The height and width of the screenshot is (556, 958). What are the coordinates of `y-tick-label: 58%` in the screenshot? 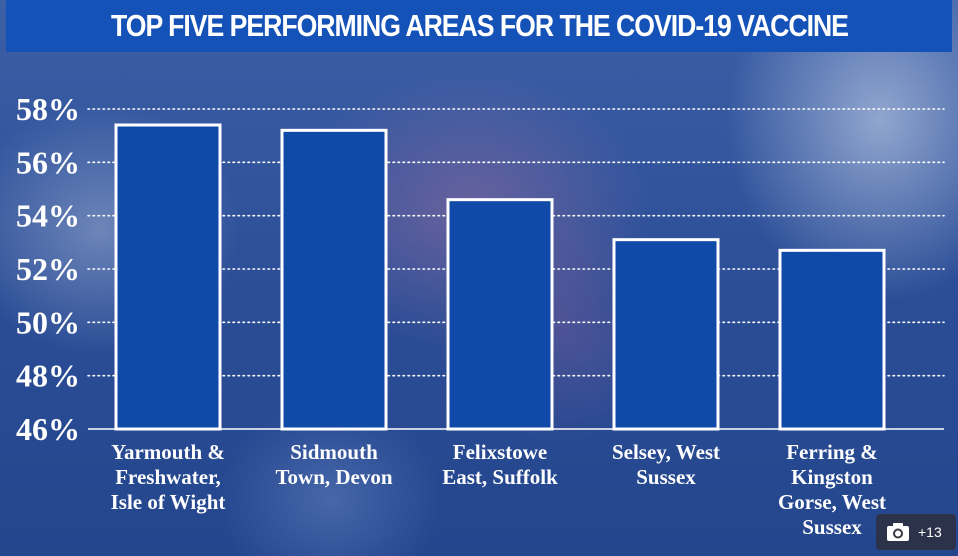 It's located at (48, 109).